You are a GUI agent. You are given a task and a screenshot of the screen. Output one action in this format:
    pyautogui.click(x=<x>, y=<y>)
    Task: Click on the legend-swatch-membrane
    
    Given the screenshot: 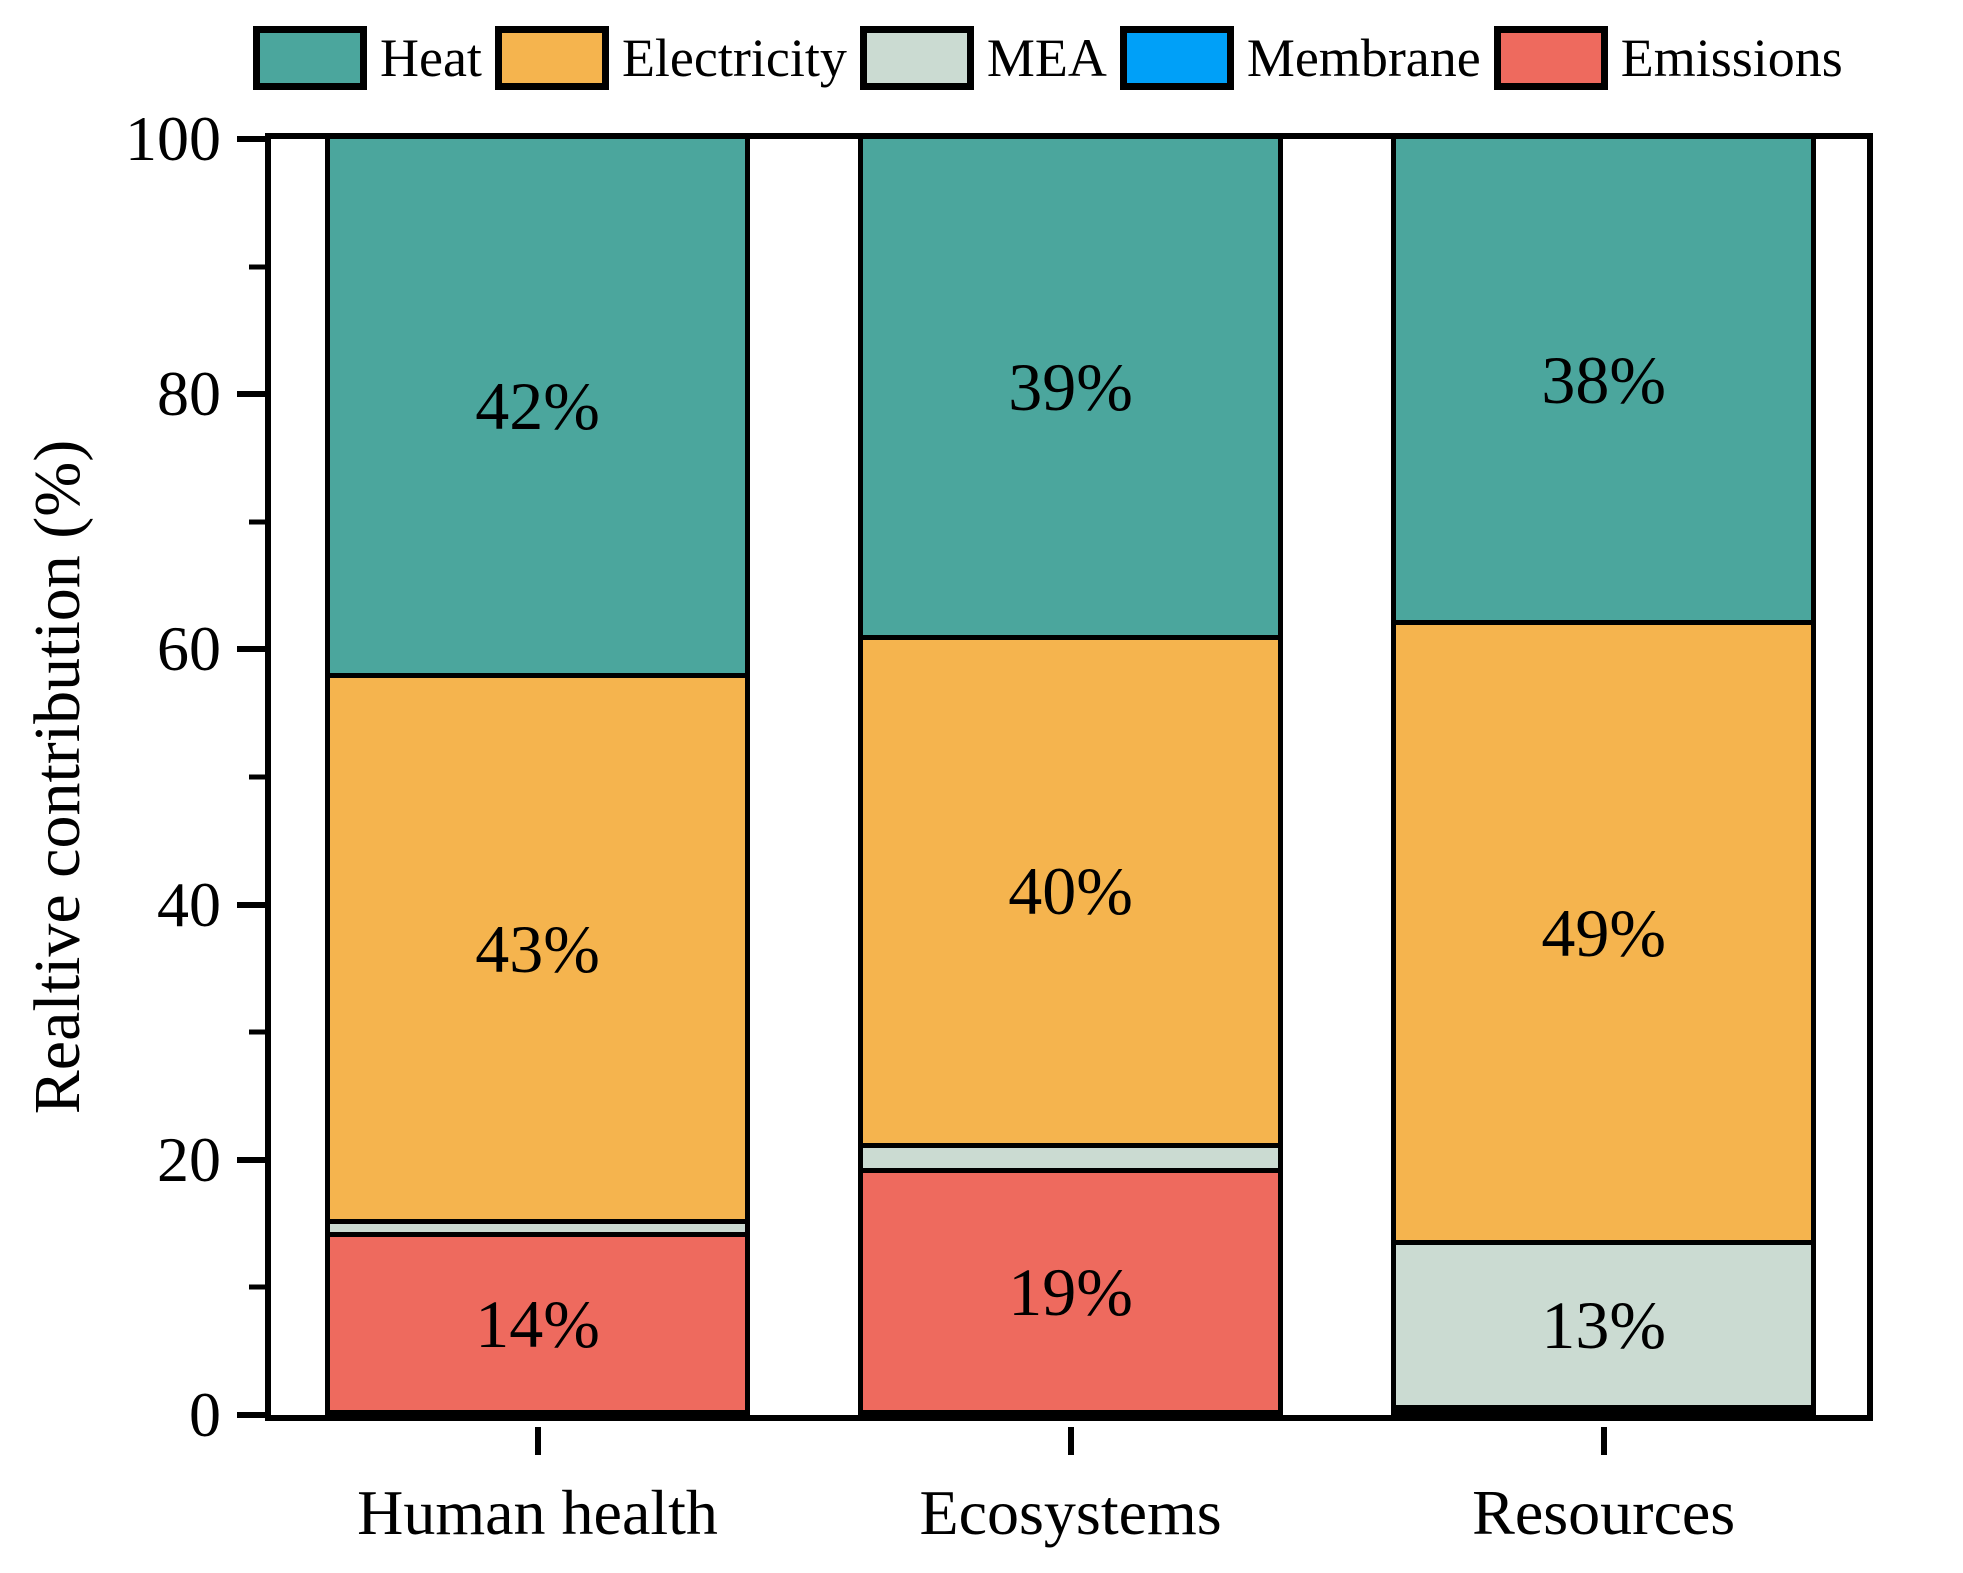 What is the action you would take?
    pyautogui.click(x=1176, y=58)
    